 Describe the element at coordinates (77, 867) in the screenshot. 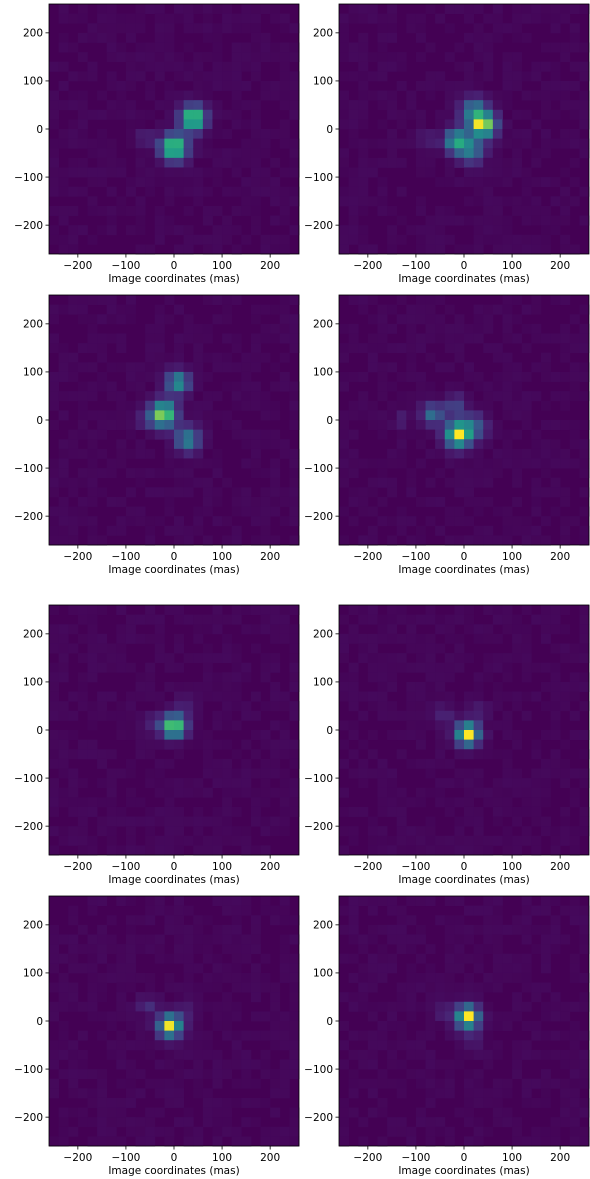

I see `x-tick-label: −200` at that location.